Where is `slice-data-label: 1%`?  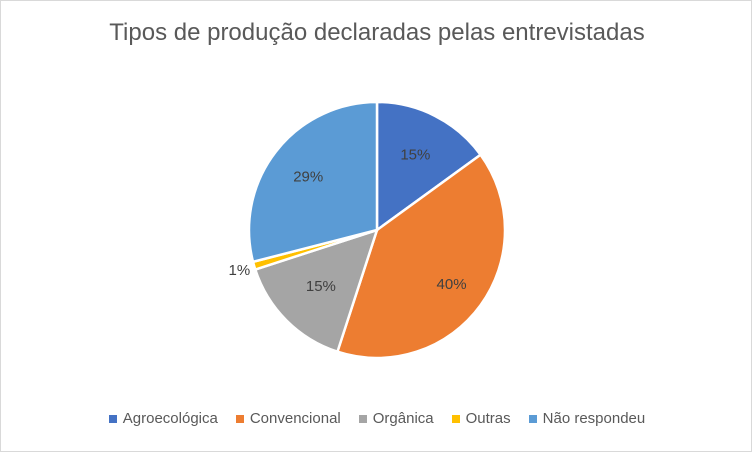 slice-data-label: 1% is located at coordinates (239, 270).